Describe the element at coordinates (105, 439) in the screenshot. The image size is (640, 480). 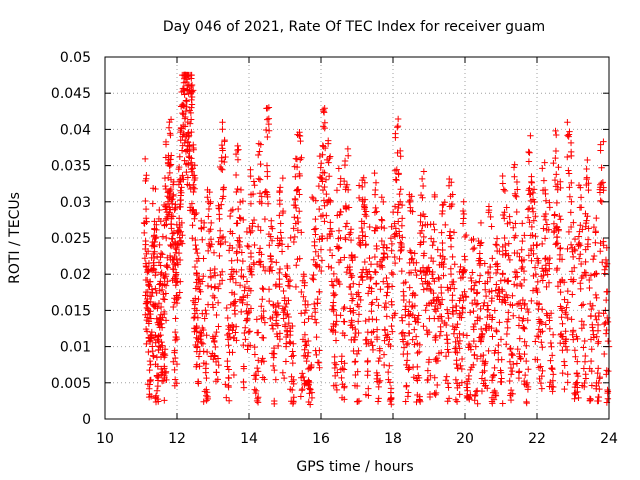
I see `x-tick-label: 10` at that location.